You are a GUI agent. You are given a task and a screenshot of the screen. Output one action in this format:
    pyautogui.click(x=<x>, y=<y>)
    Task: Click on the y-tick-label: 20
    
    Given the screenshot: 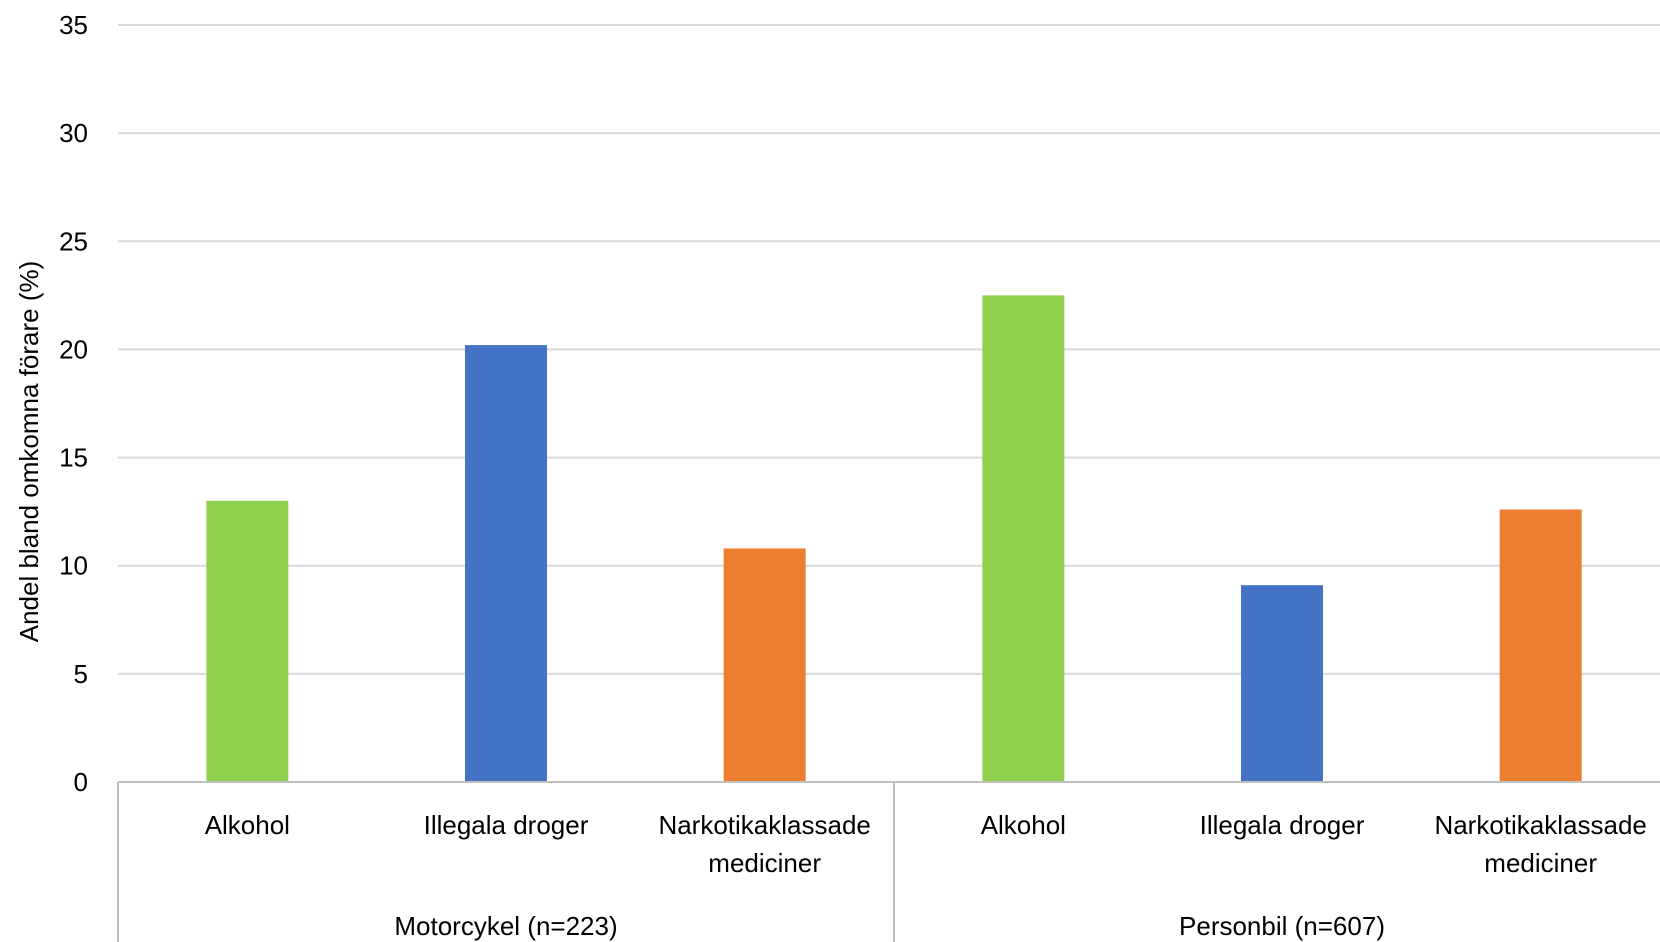 What is the action you would take?
    pyautogui.click(x=73, y=349)
    